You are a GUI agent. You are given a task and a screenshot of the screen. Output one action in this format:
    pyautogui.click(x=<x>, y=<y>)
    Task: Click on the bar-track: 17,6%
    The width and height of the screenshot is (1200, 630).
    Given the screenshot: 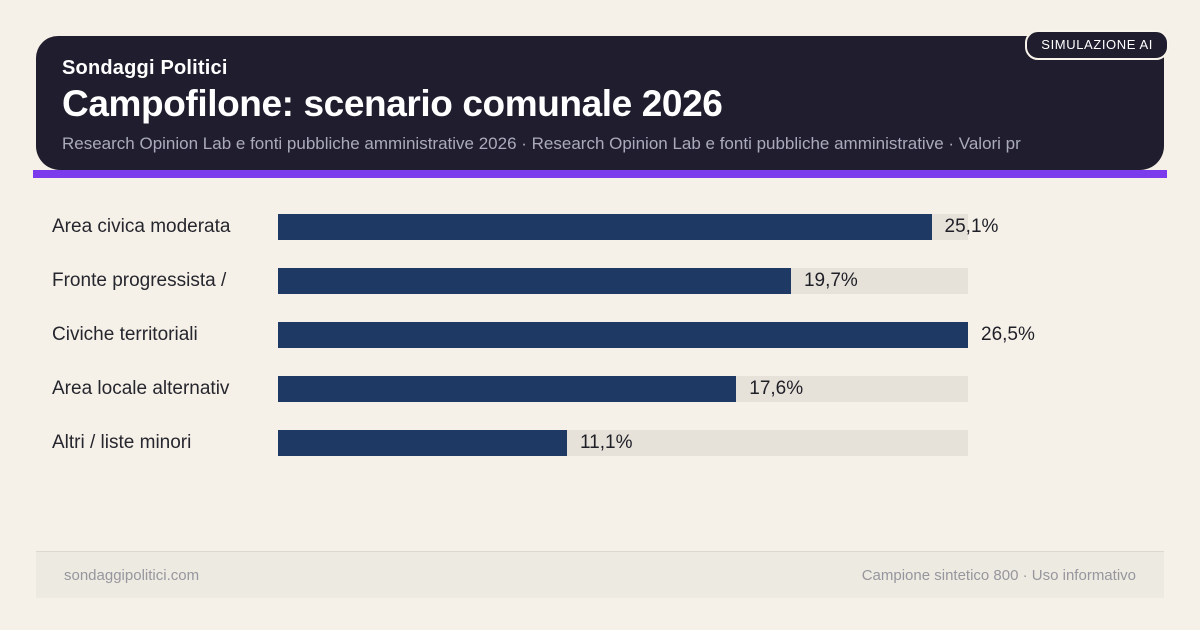 What is the action you would take?
    pyautogui.click(x=623, y=389)
    